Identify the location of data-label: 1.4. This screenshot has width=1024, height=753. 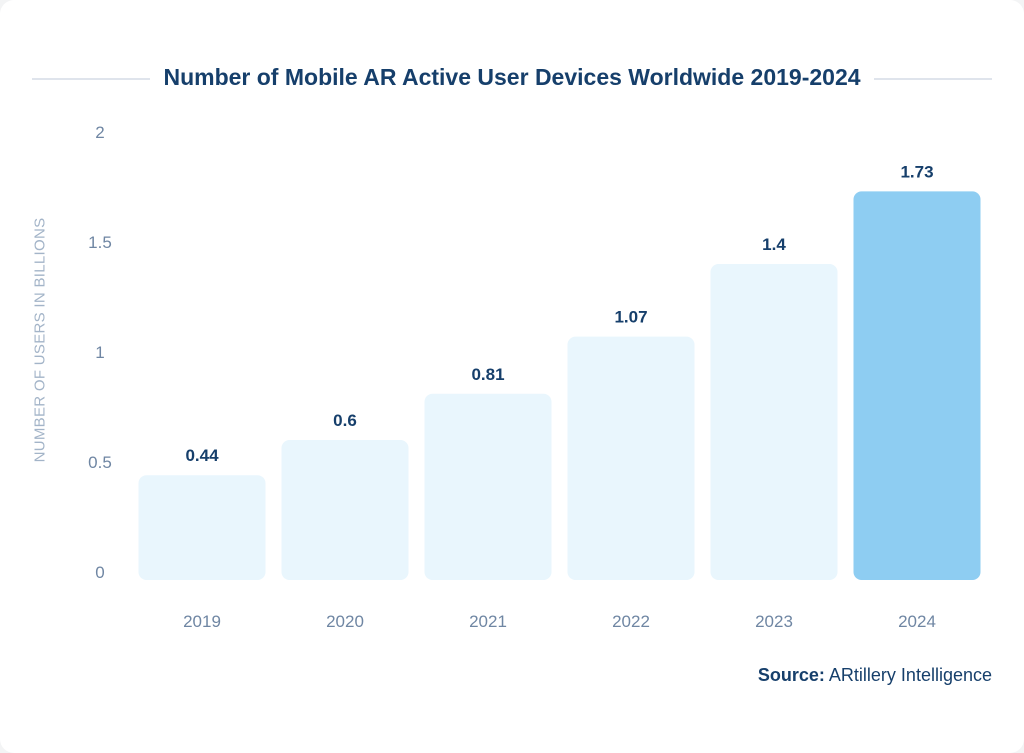
(774, 244).